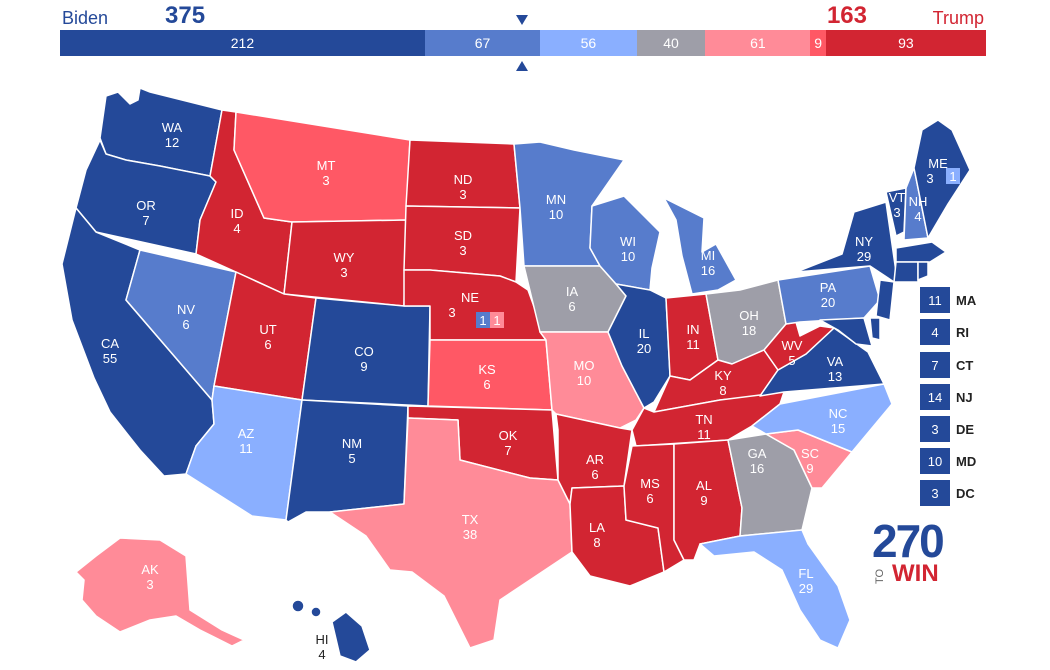  I want to click on state-abbr-hi: HI, so click(322, 639).